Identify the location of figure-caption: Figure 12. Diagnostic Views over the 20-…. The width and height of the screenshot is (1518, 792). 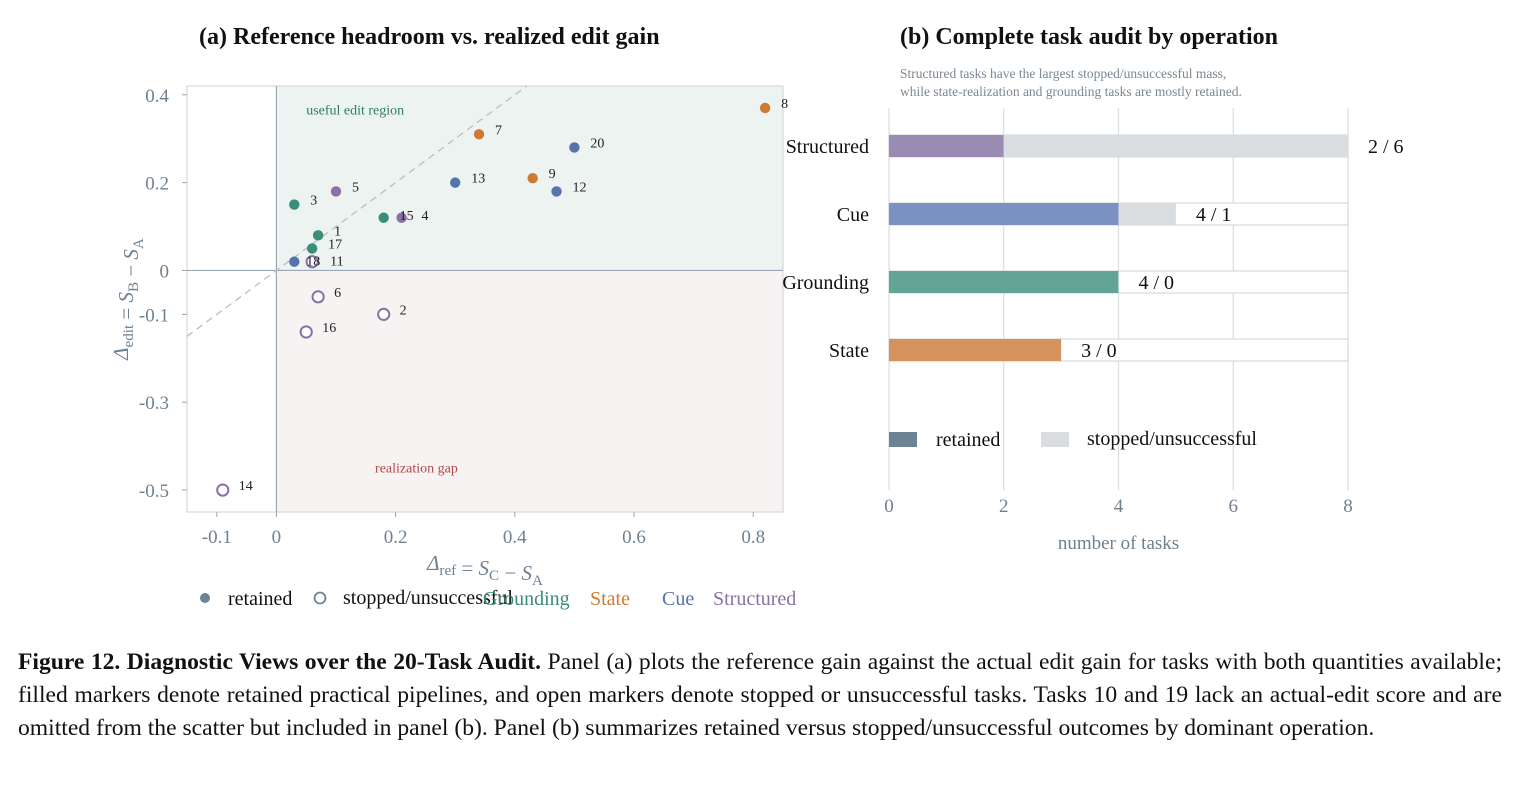
(760, 695).